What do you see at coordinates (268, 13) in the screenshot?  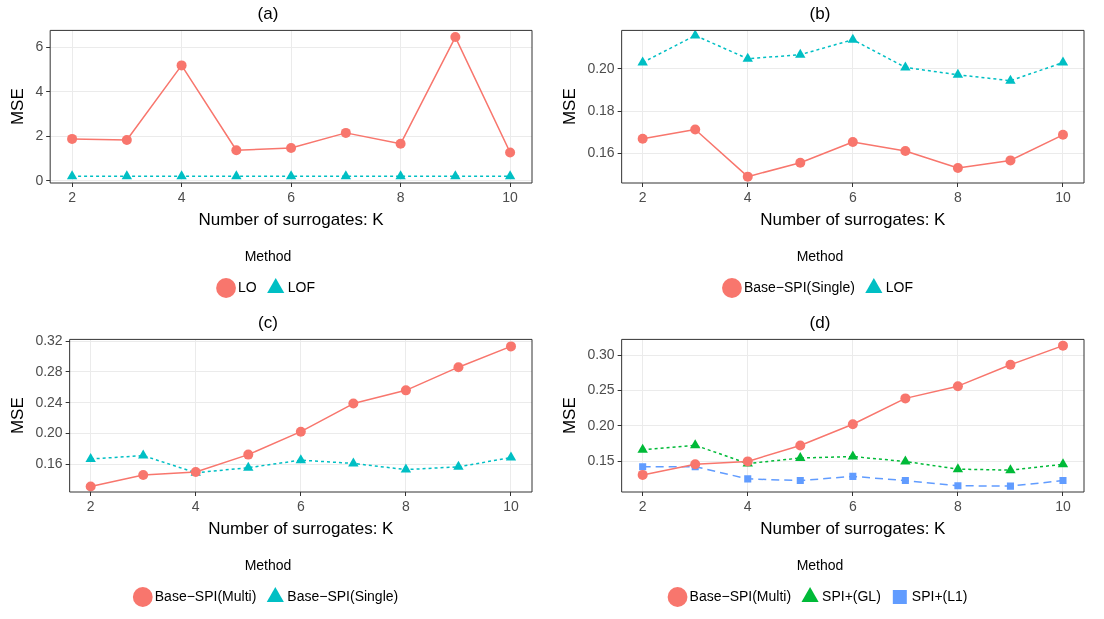 I see `chart-title: (a)` at bounding box center [268, 13].